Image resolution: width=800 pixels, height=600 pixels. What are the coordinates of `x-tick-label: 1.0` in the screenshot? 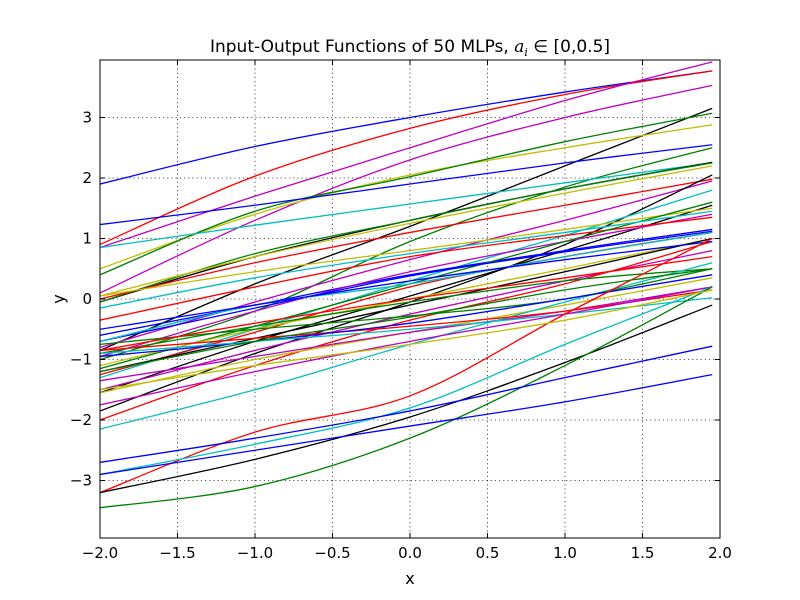 It's located at (565, 553).